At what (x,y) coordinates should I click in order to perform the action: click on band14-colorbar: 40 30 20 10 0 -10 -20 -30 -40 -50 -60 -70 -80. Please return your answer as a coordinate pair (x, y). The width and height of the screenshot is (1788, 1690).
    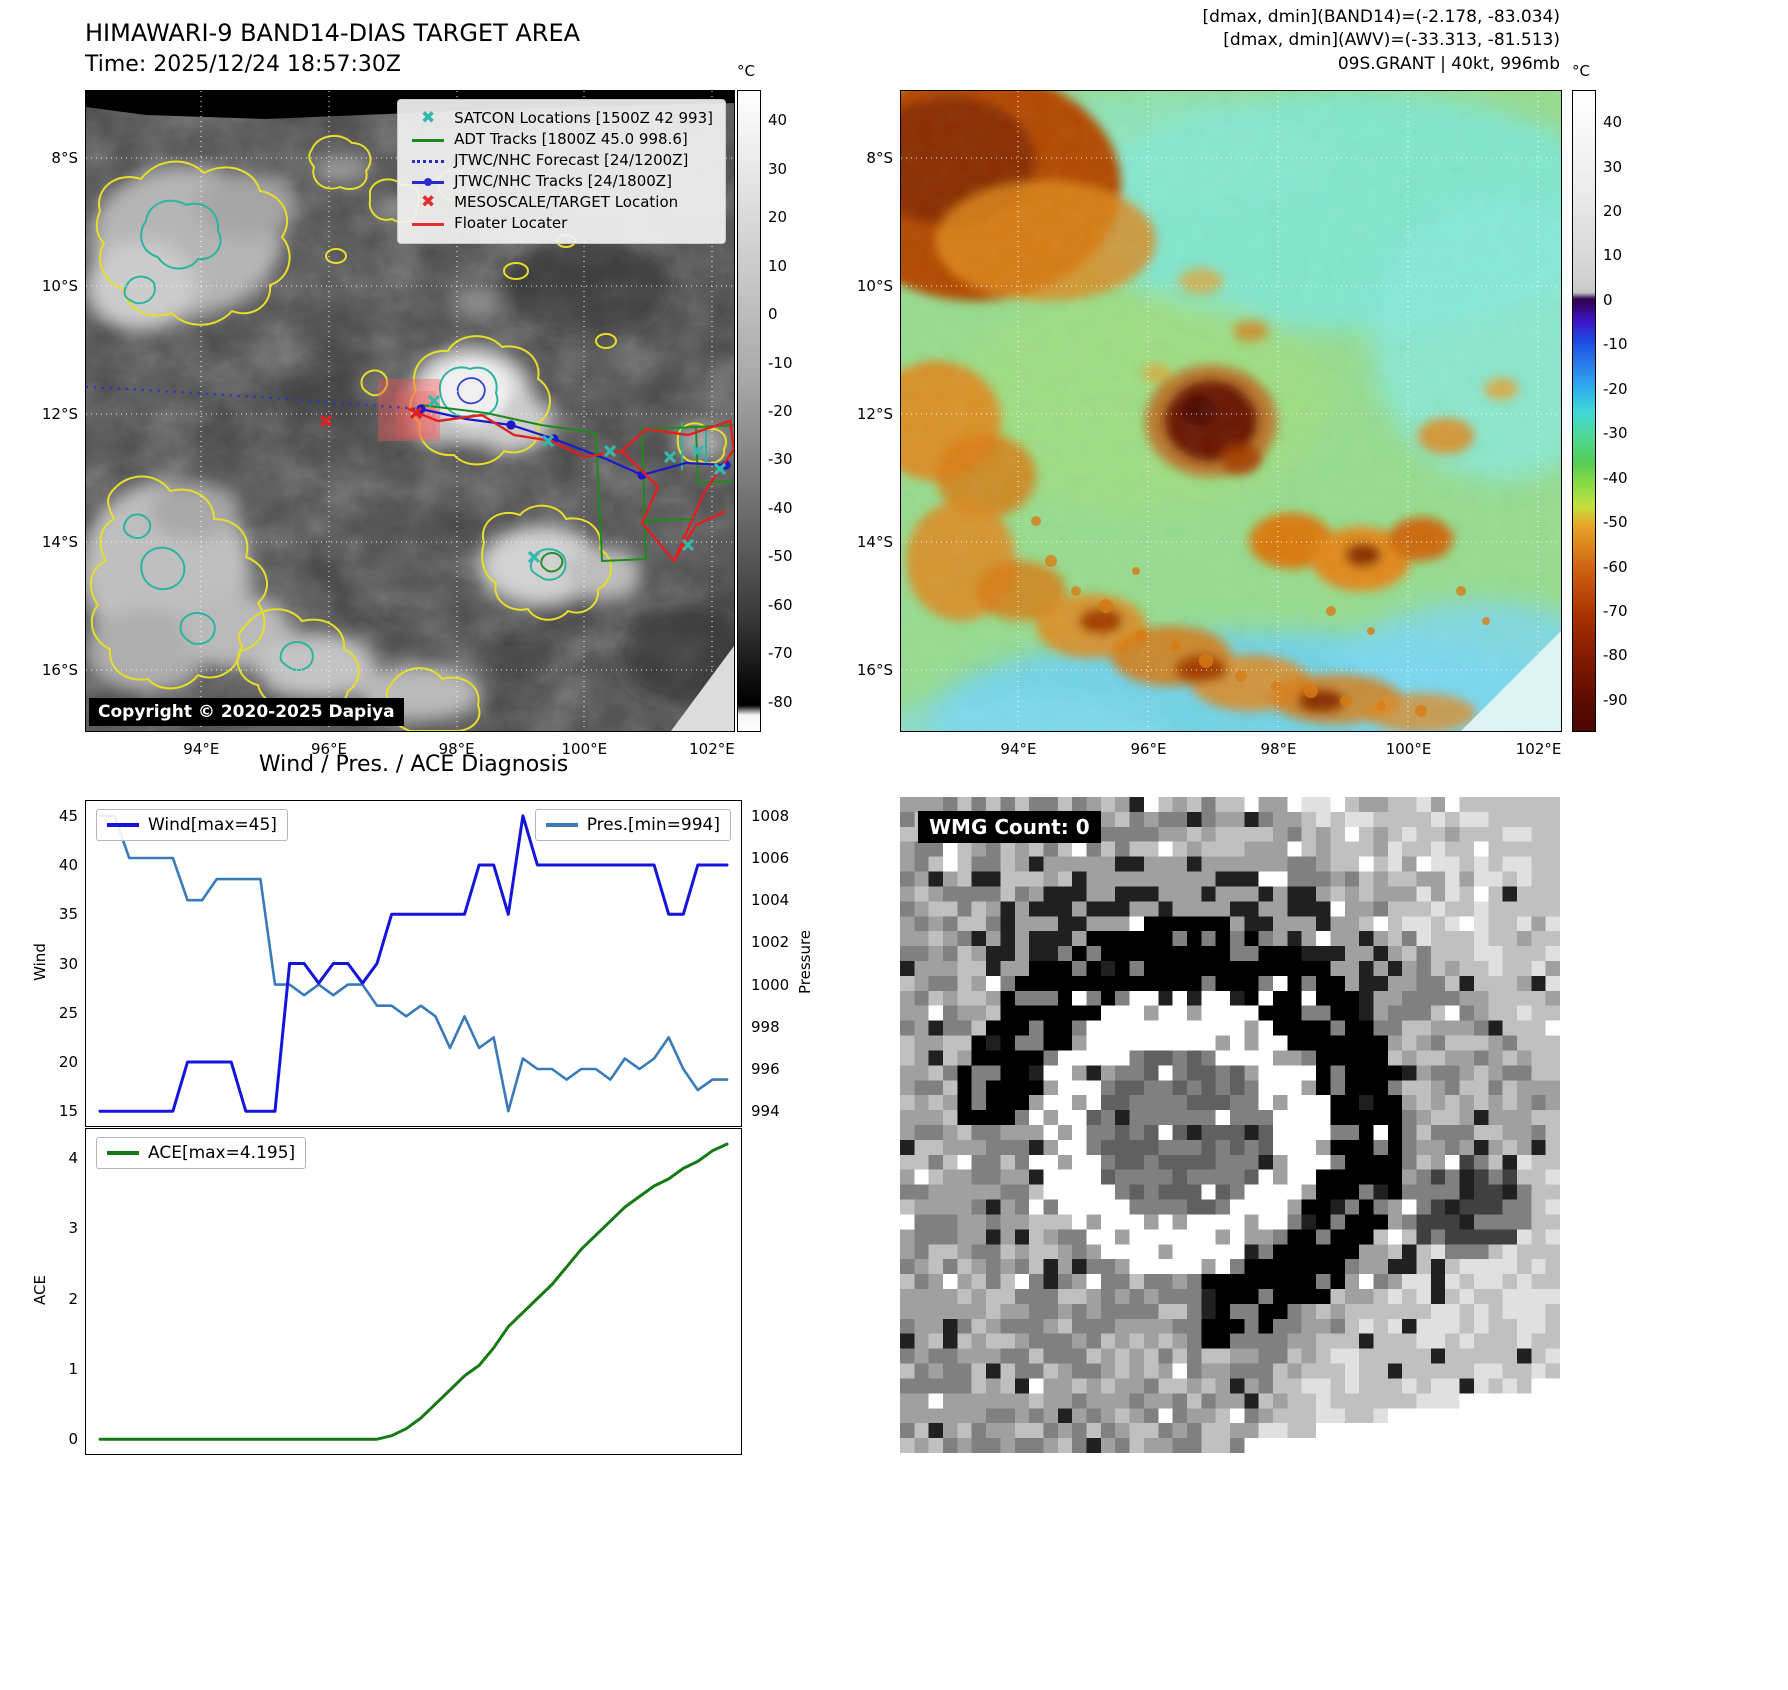
    Looking at the image, I should click on (765, 411).